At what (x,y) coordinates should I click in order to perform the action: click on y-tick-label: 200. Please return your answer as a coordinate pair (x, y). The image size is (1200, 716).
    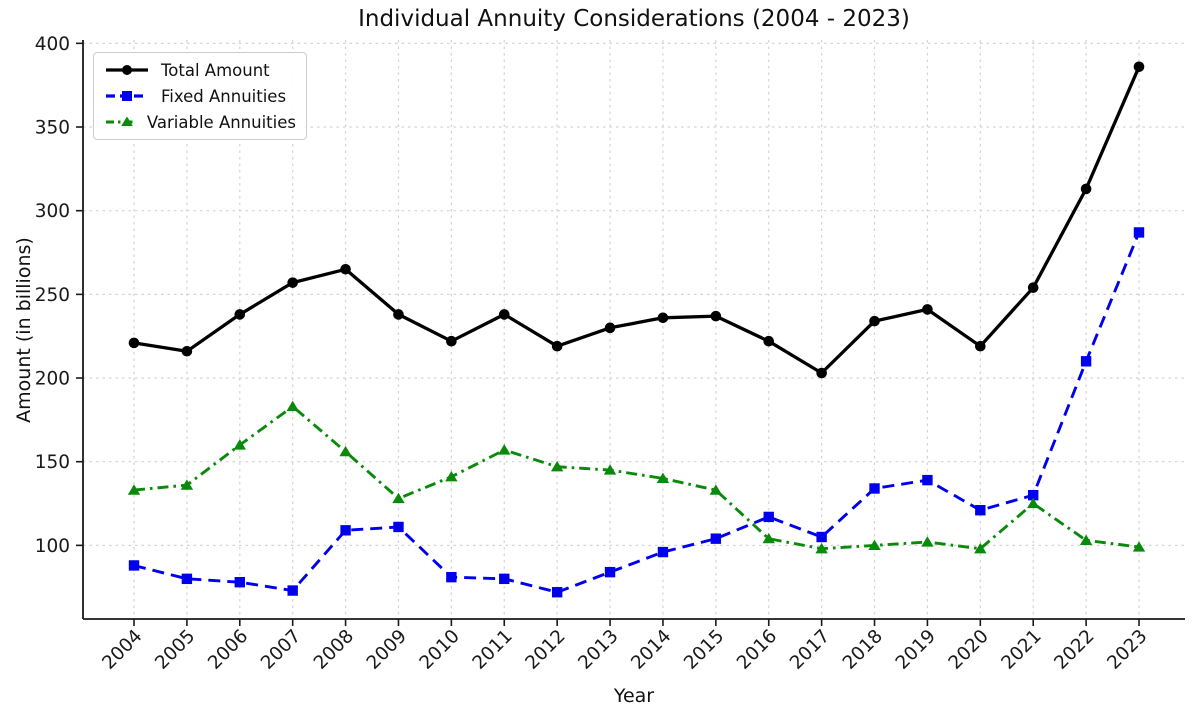
    Looking at the image, I should click on (52, 379).